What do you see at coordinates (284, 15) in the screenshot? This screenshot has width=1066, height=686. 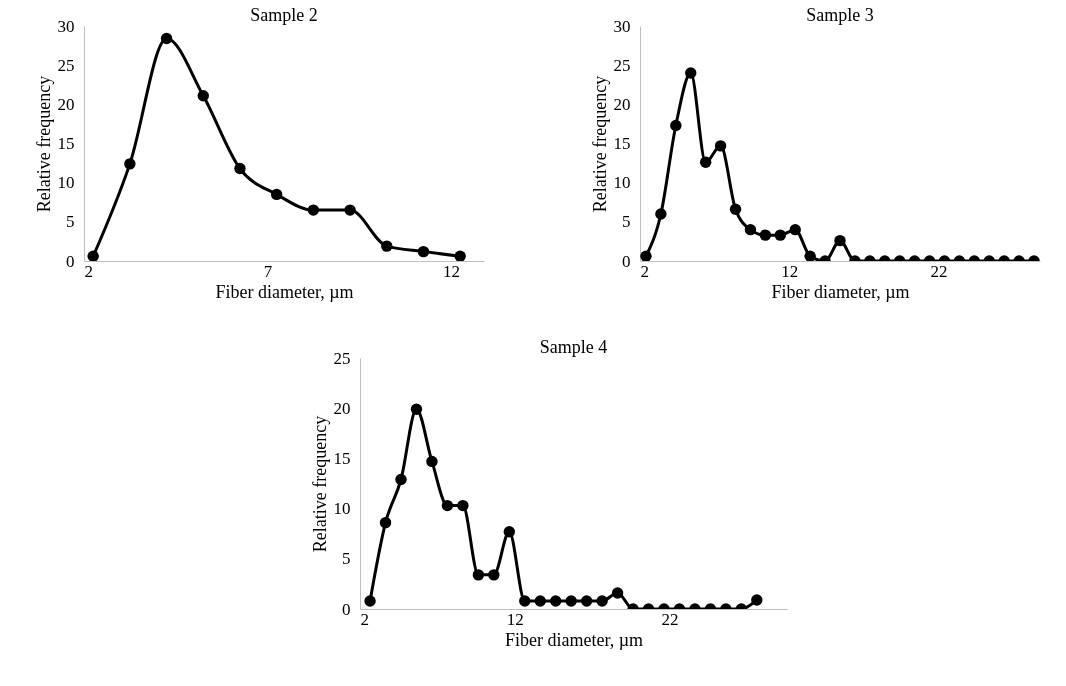 I see `chart-title: Sample 2` at bounding box center [284, 15].